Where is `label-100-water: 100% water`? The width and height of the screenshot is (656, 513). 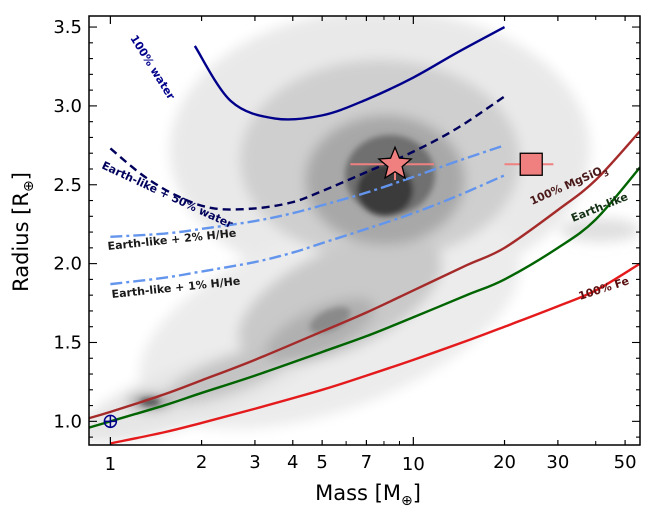
label-100-water: 100% water is located at coordinates (152, 68).